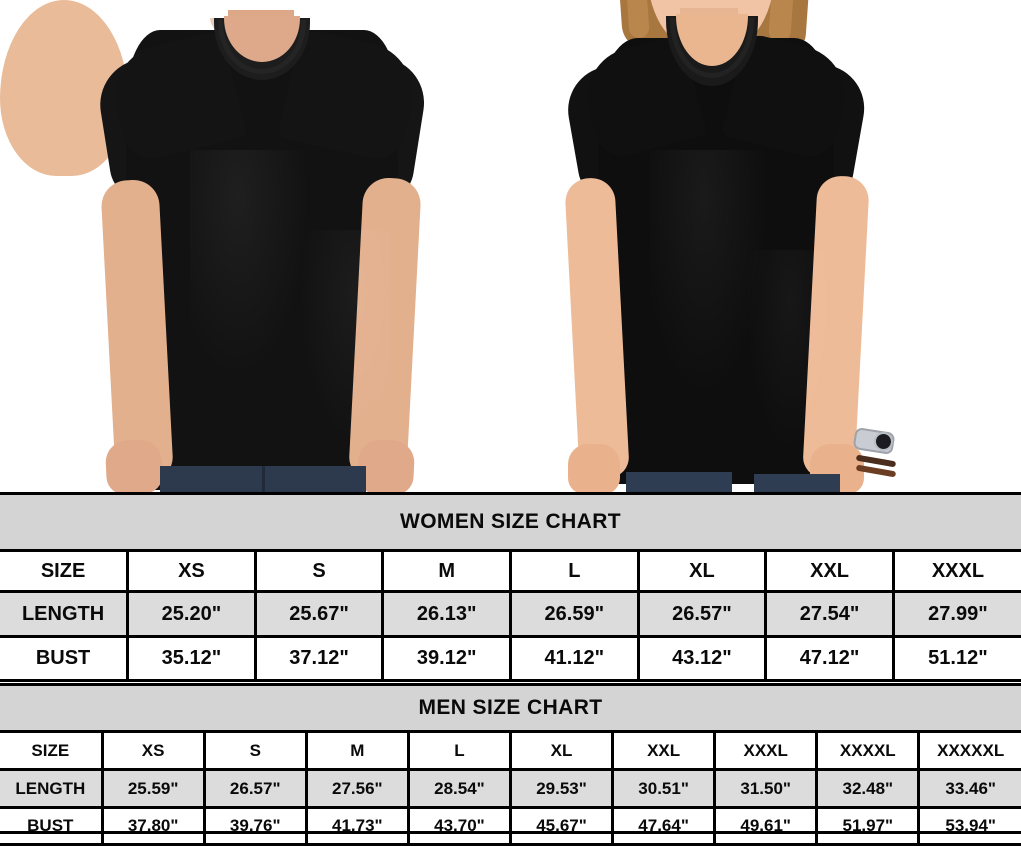 The image size is (1021, 846). I want to click on women-size-m: M, so click(446, 571).